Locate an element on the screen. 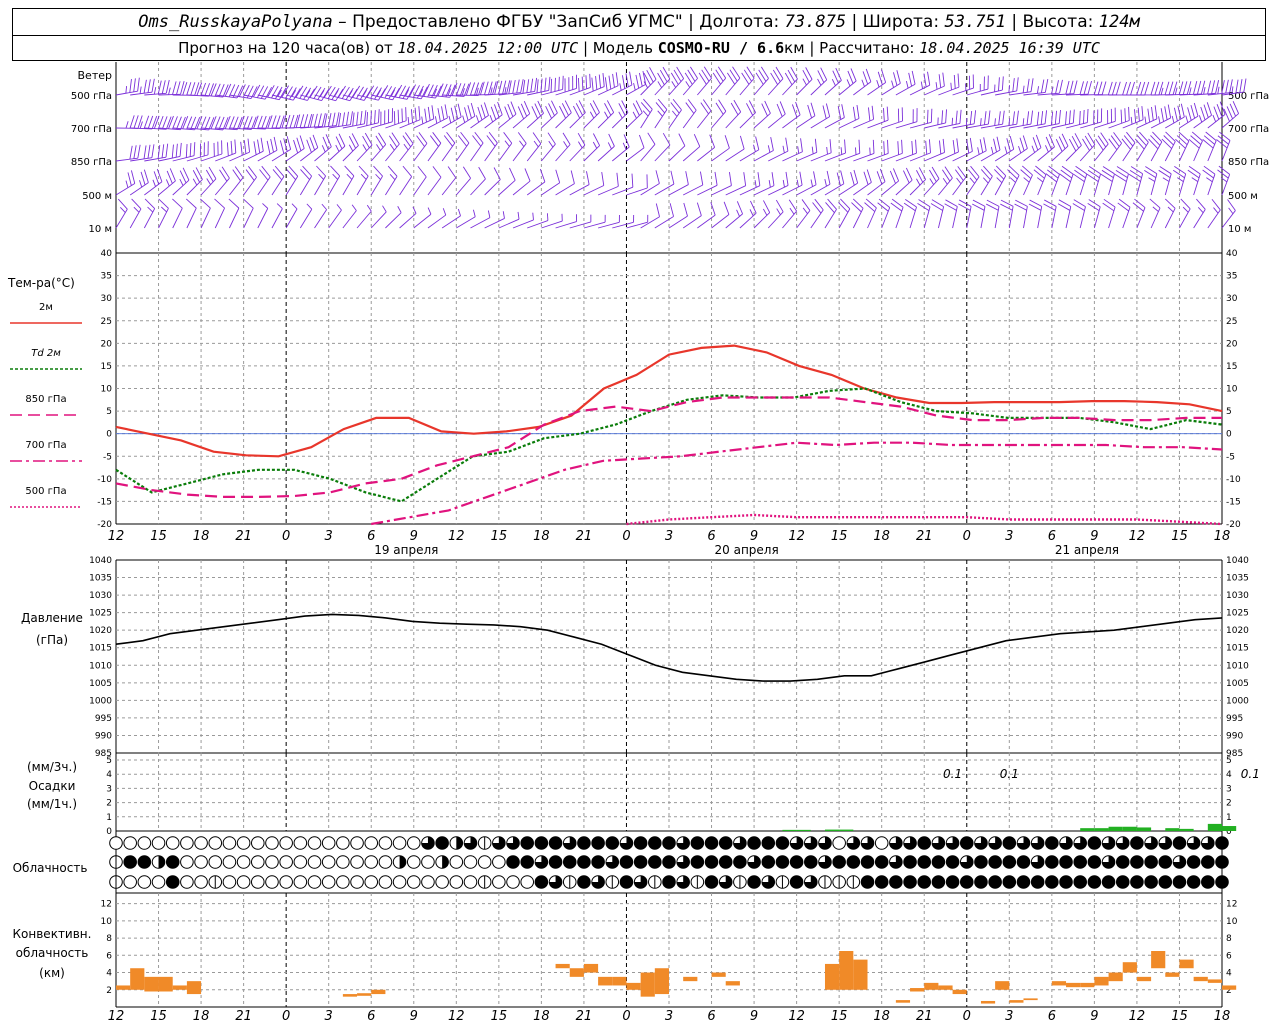 This screenshot has width=1280, height=1024. conv-x-tick: 18 is located at coordinates (881, 1016).